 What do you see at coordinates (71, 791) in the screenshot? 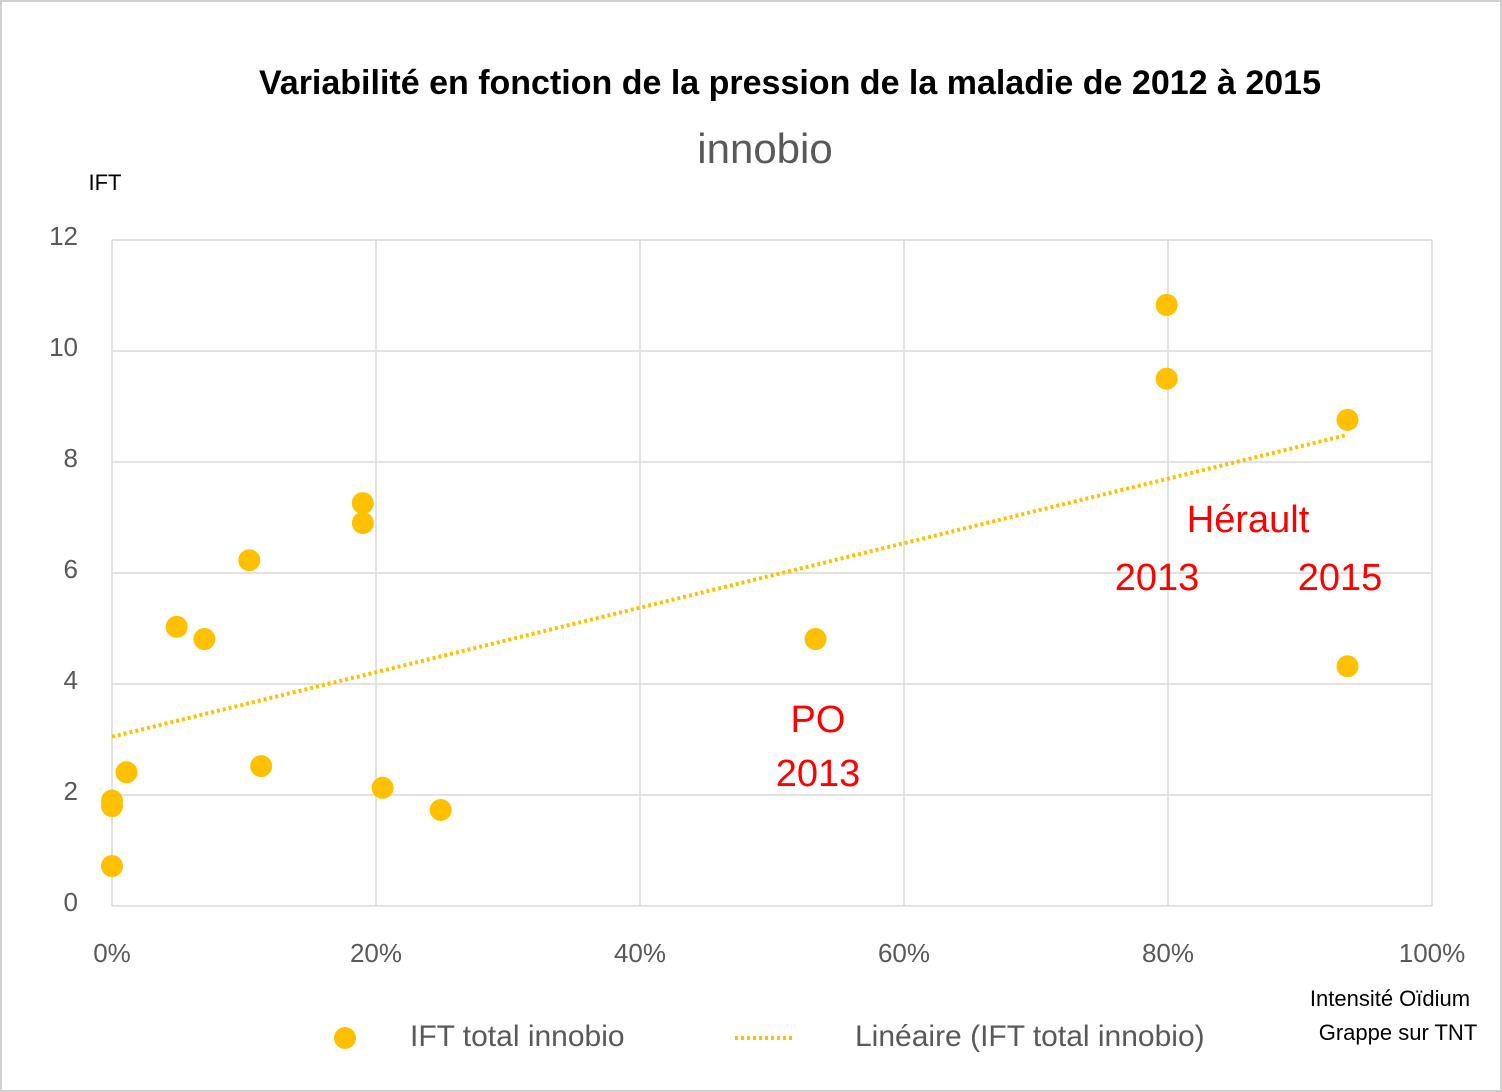
I see `y-tick-label: 2` at bounding box center [71, 791].